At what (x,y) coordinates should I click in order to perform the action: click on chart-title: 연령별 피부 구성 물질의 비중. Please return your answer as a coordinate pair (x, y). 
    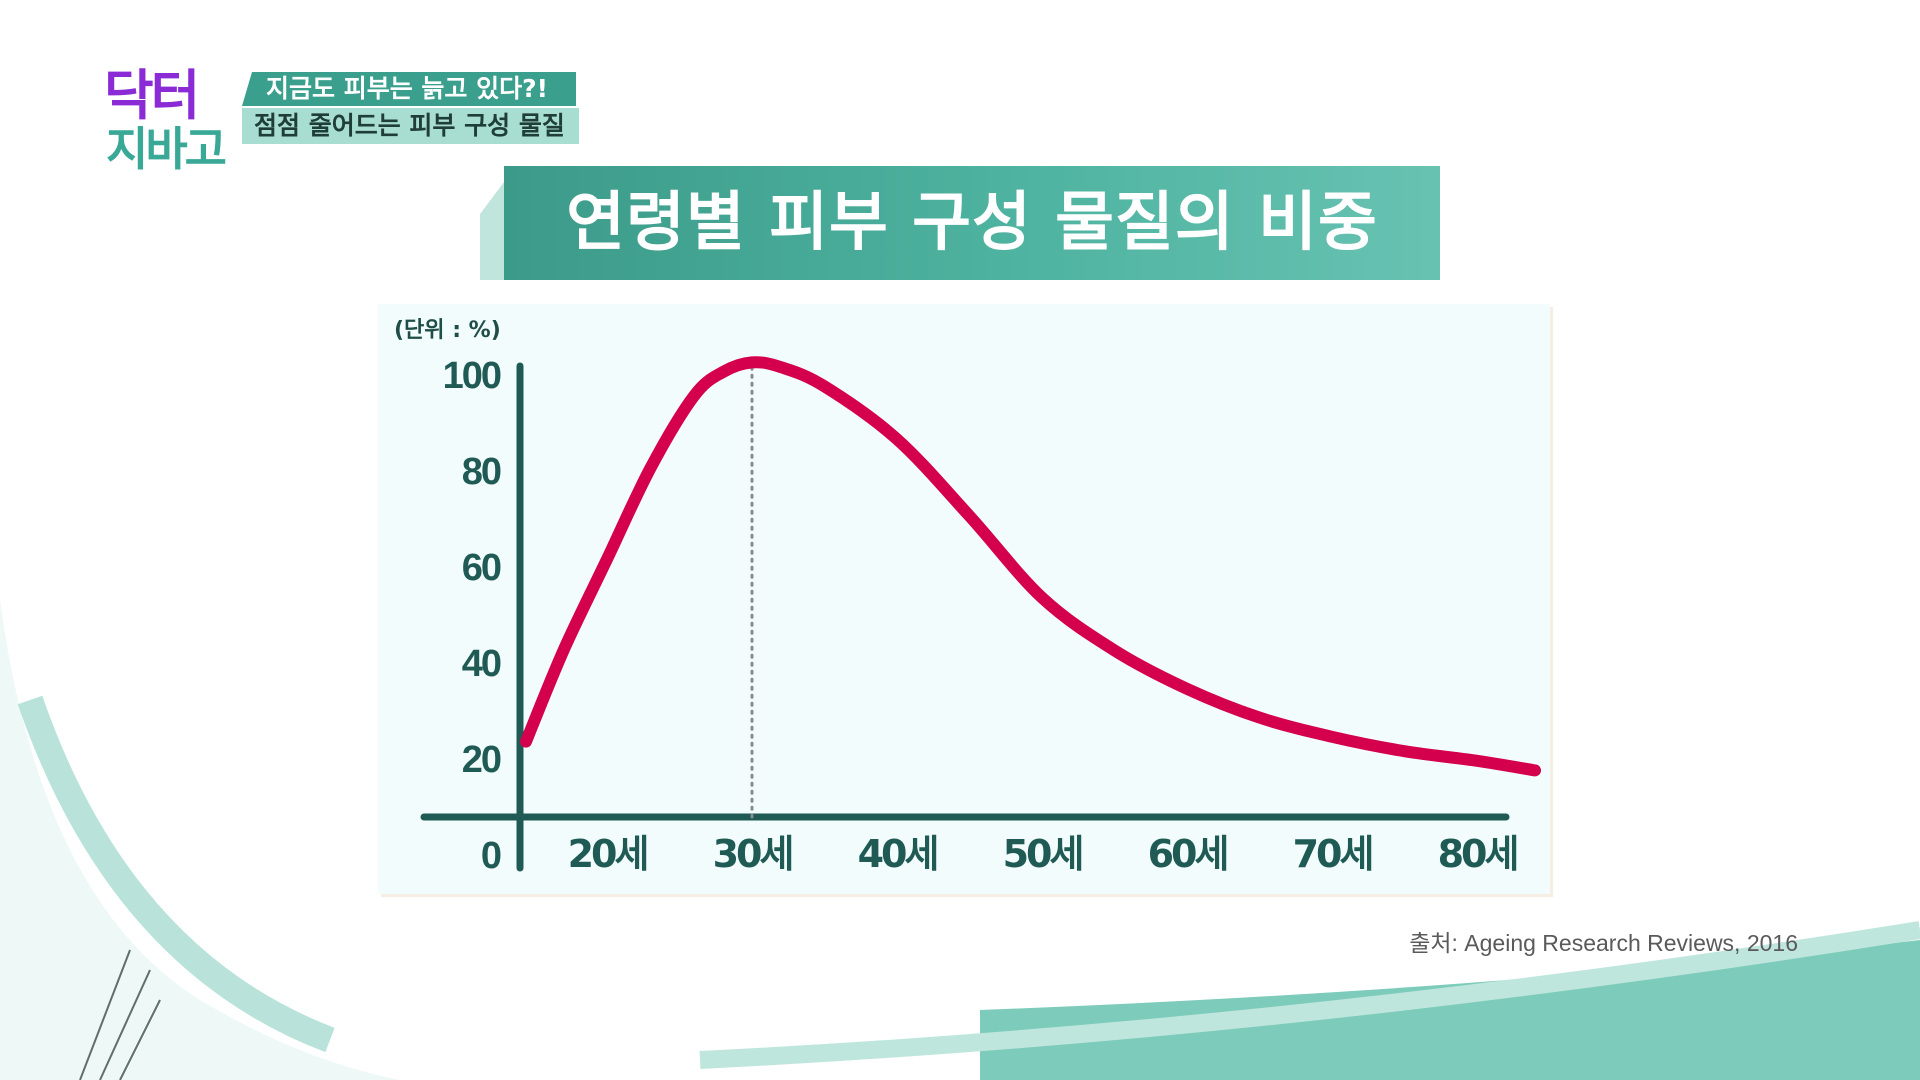
    Looking at the image, I should click on (972, 223).